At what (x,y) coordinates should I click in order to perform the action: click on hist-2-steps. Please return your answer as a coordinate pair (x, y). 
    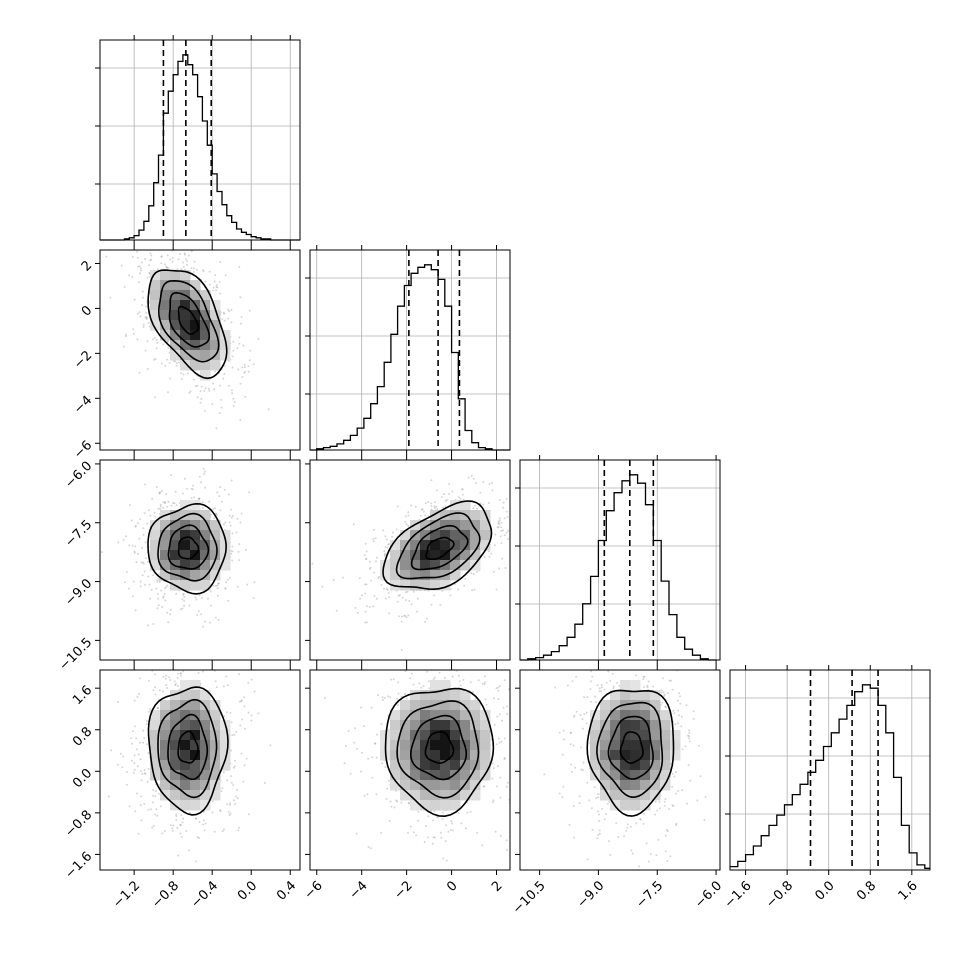
    Looking at the image, I should click on (618, 567).